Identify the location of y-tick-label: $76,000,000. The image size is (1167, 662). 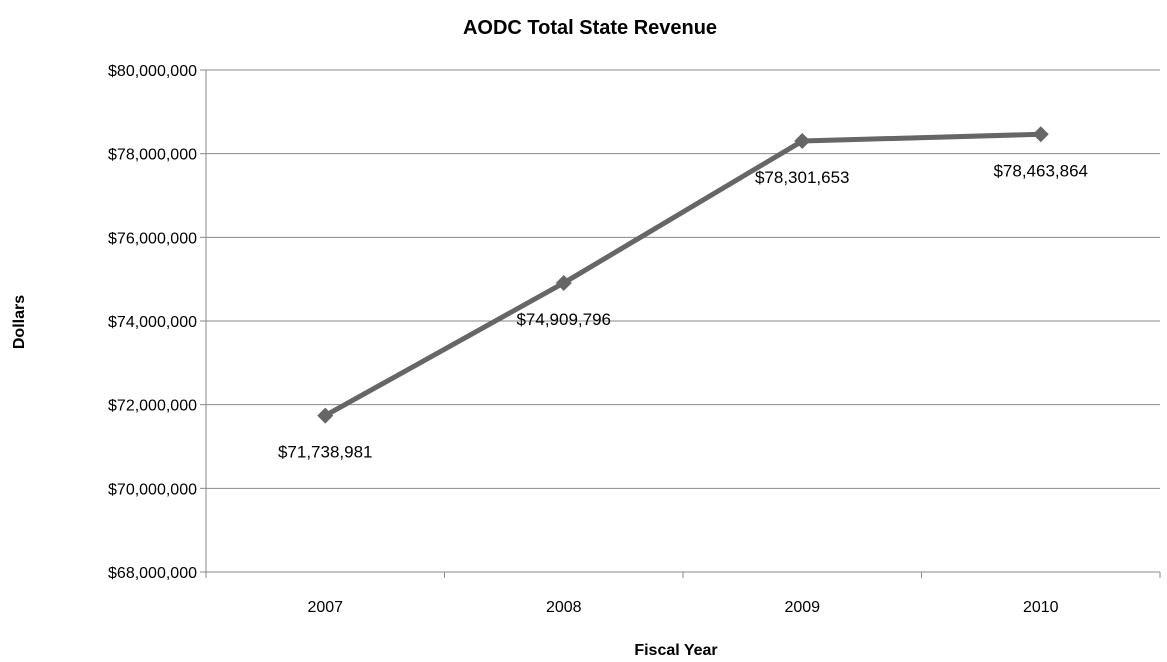
(152, 238).